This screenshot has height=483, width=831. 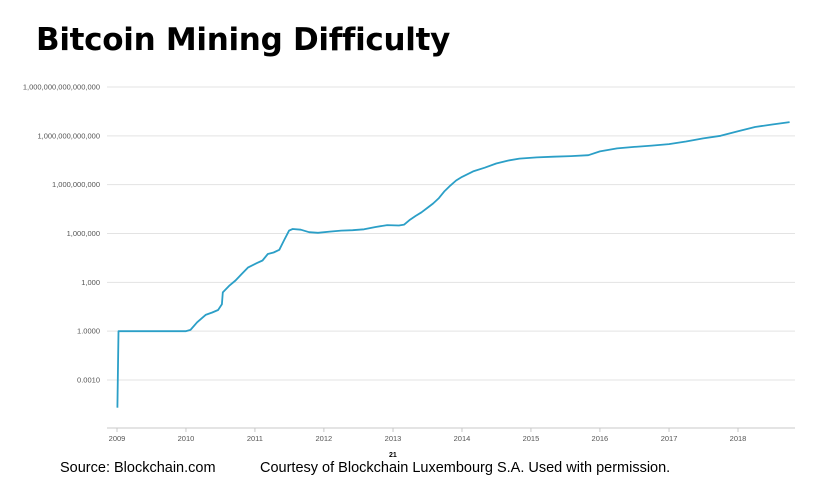 What do you see at coordinates (138, 468) in the screenshot?
I see `source-caption: Source: Blockchain.com` at bounding box center [138, 468].